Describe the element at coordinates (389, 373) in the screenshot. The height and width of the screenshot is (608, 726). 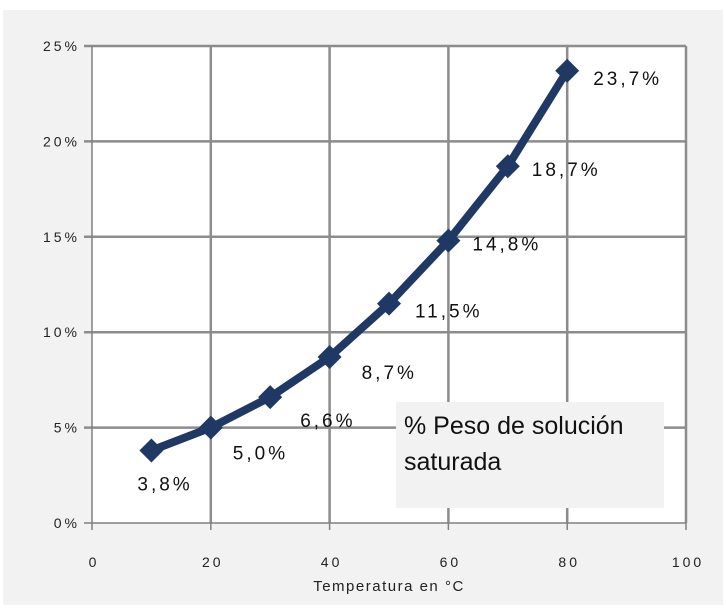
I see `data-label: 8,7%` at that location.